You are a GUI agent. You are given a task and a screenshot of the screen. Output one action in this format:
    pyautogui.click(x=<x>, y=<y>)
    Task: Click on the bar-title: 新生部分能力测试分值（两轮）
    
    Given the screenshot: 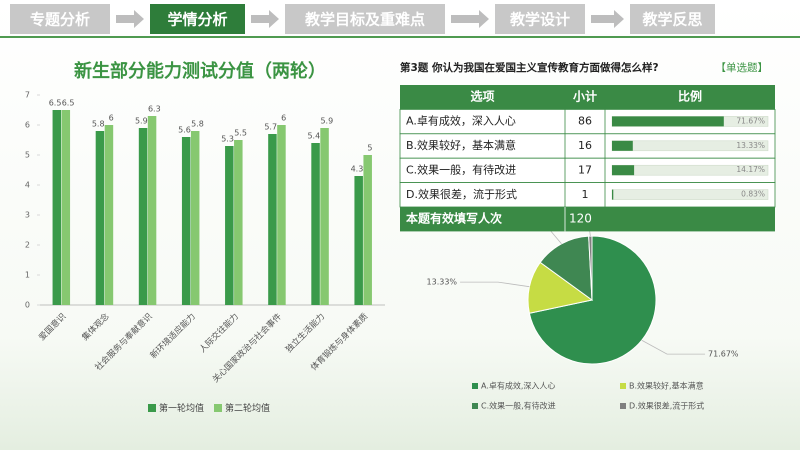 What is the action you would take?
    pyautogui.click(x=200, y=71)
    